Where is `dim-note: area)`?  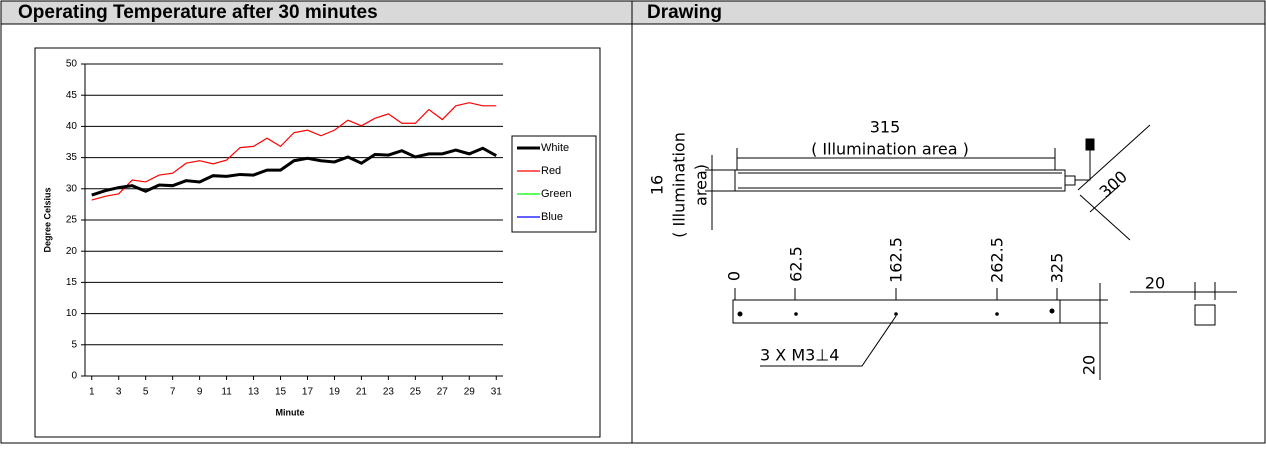
dim-note: area) is located at coordinates (701, 185).